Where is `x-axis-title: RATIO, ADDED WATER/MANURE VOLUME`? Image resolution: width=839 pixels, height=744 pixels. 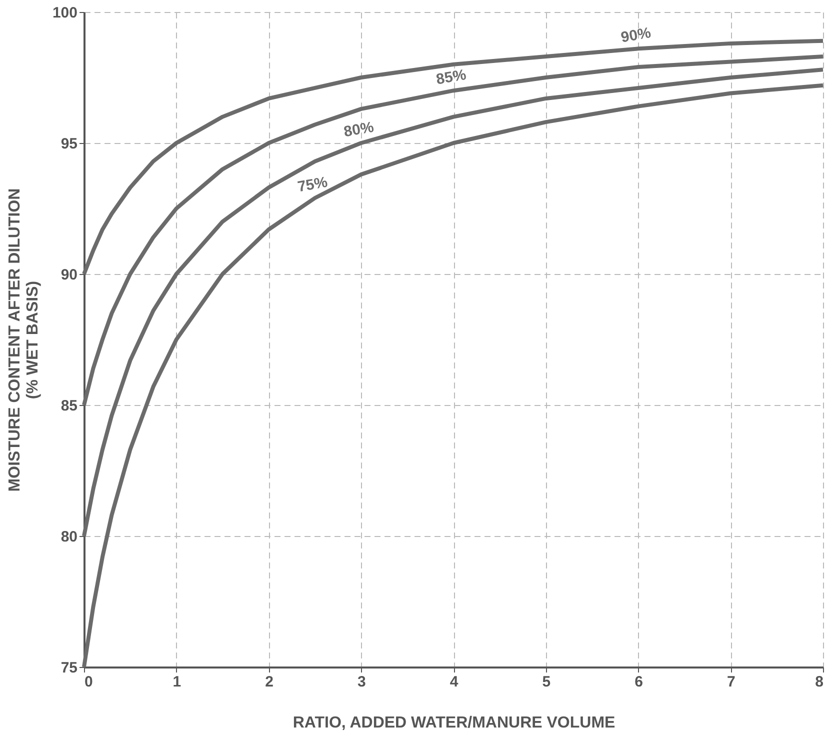 x-axis-title: RATIO, ADDED WATER/MANURE VOLUME is located at coordinates (454, 723).